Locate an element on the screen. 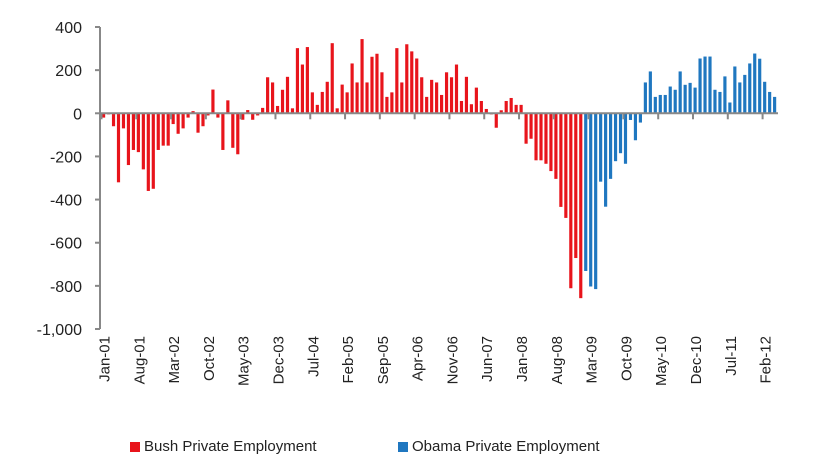 The image size is (819, 460). x-tick-label: Dec-10 is located at coordinates (696, 360).